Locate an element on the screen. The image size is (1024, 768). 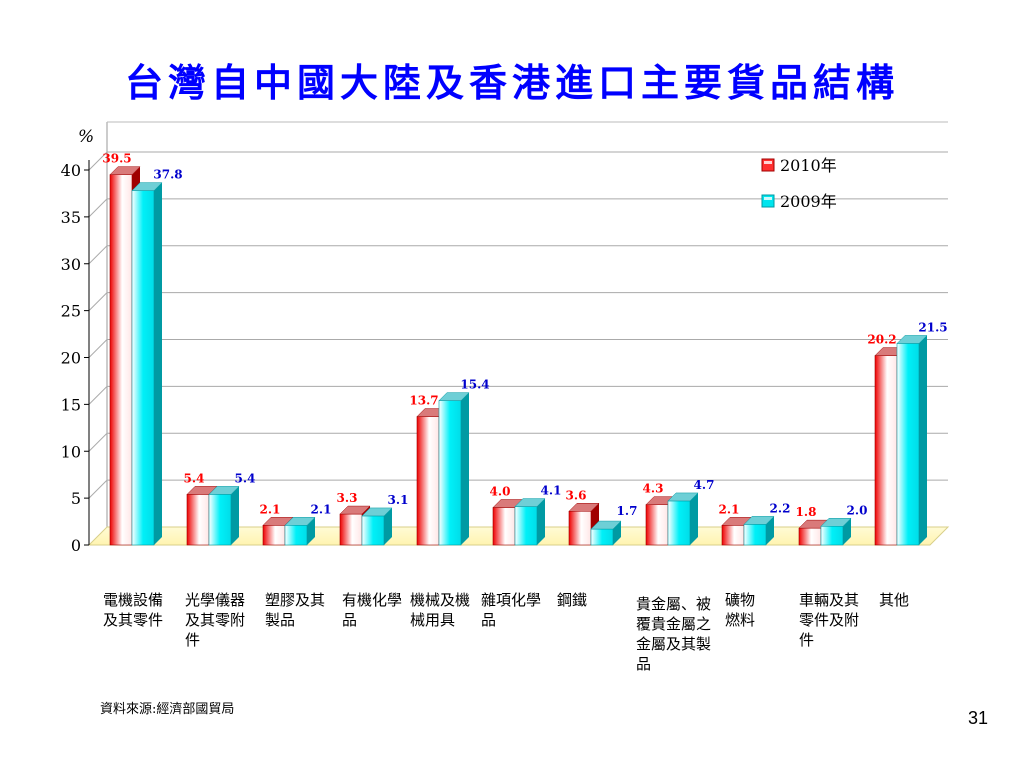
legend-item: 2010年 is located at coordinates (799, 165).